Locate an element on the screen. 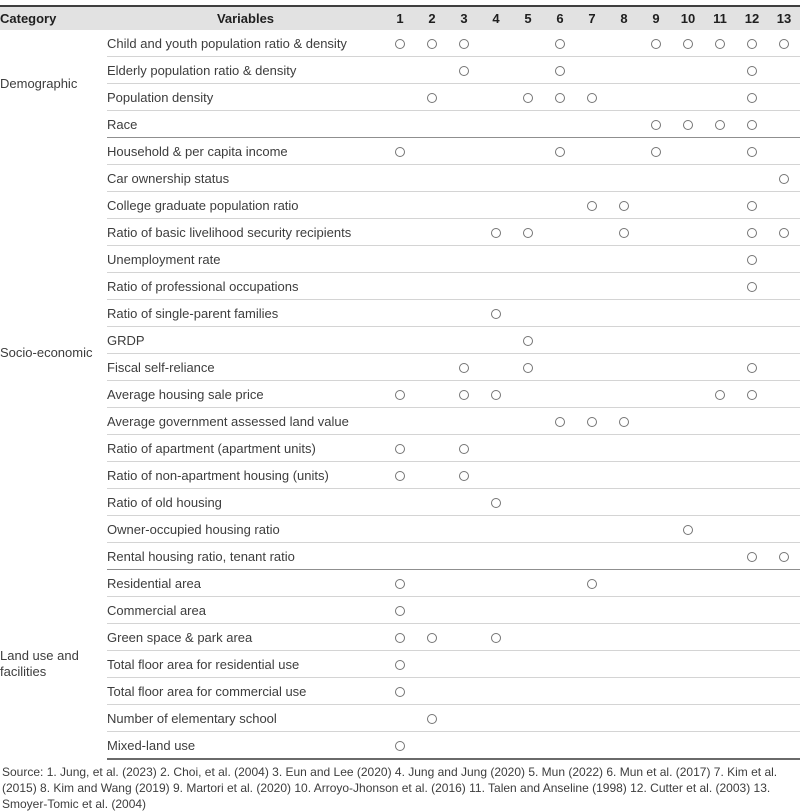 Image resolution: width=800 pixels, height=812 pixels. category-cell: Demographic is located at coordinates (39, 83).